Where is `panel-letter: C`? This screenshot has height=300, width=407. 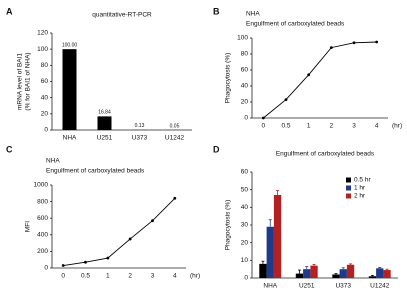 panel-letter: C is located at coordinates (9, 149).